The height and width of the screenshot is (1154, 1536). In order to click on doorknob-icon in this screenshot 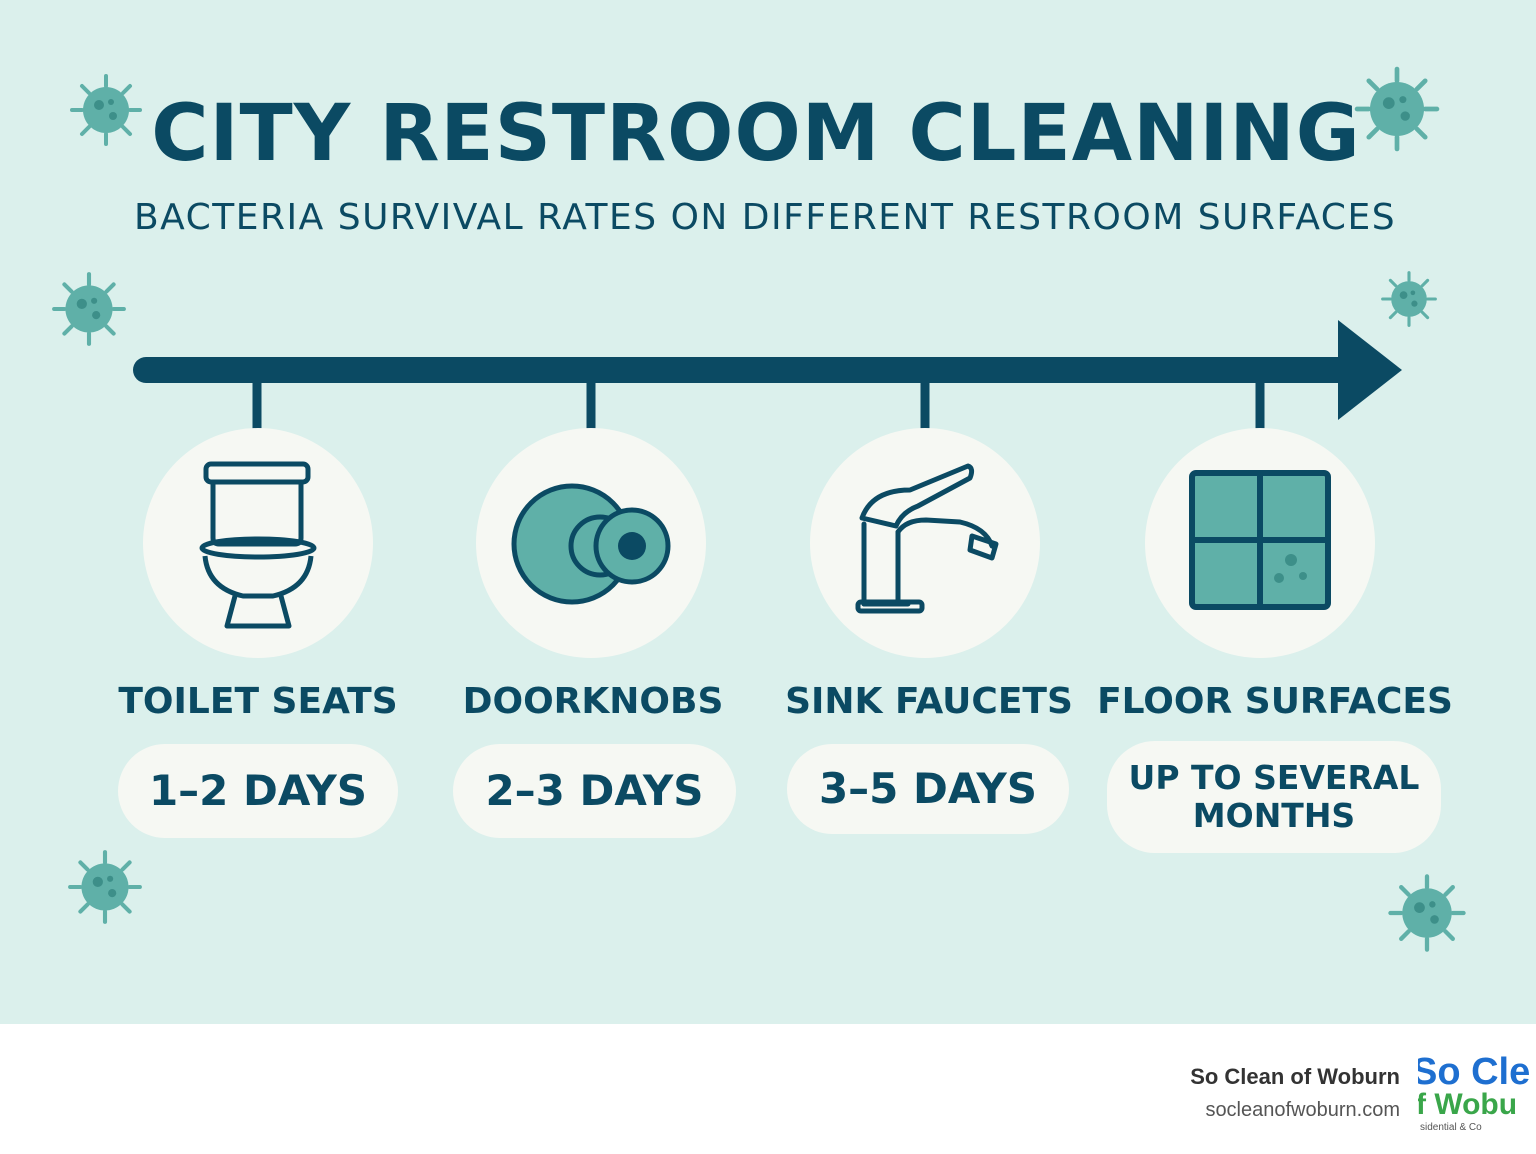, I will do `click(591, 544)`.